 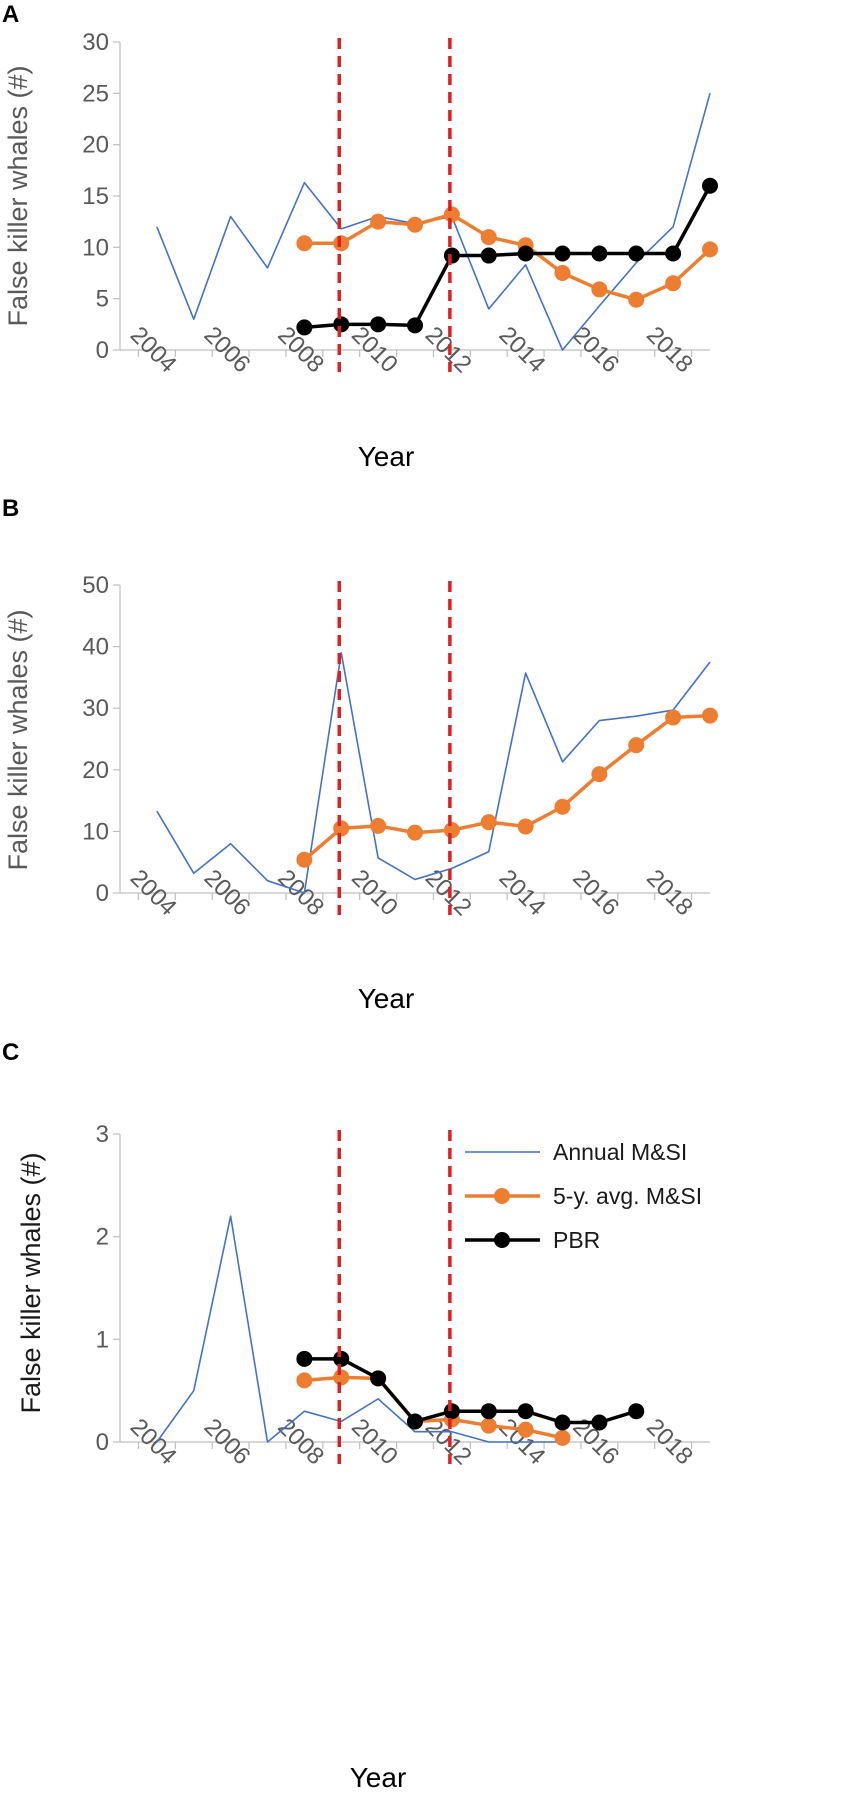 I want to click on panel-label-b: B, so click(x=10, y=508).